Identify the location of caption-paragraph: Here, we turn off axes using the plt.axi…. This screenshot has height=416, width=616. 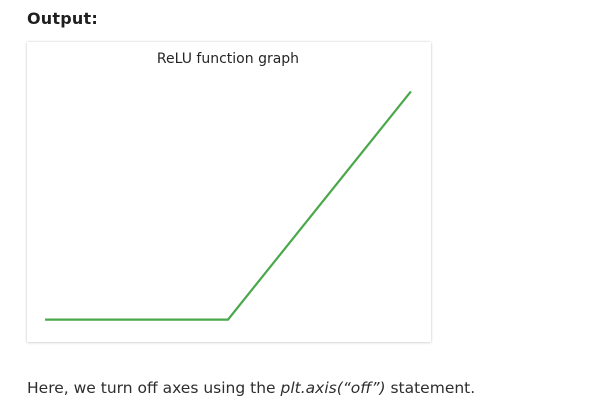
(251, 388).